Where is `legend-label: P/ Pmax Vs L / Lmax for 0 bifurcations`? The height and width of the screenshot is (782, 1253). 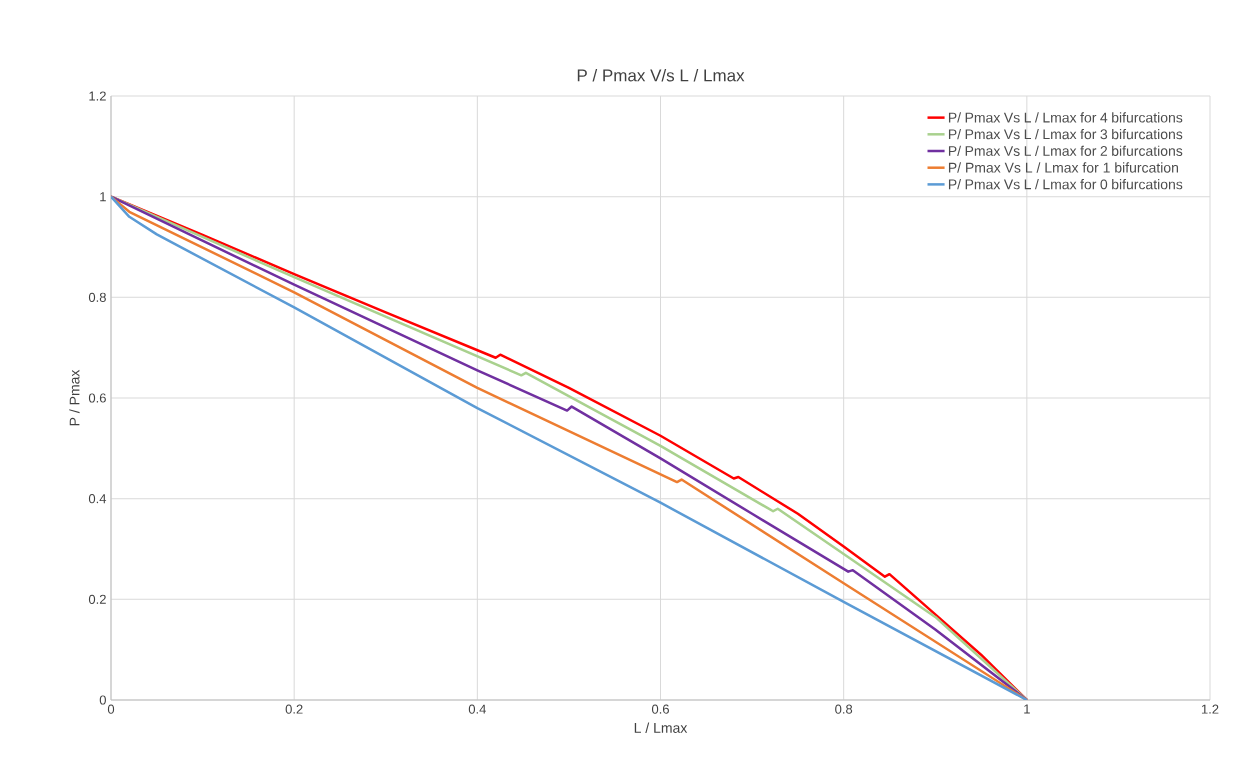 legend-label: P/ Pmax Vs L / Lmax for 0 bifurcations is located at coordinates (1065, 184).